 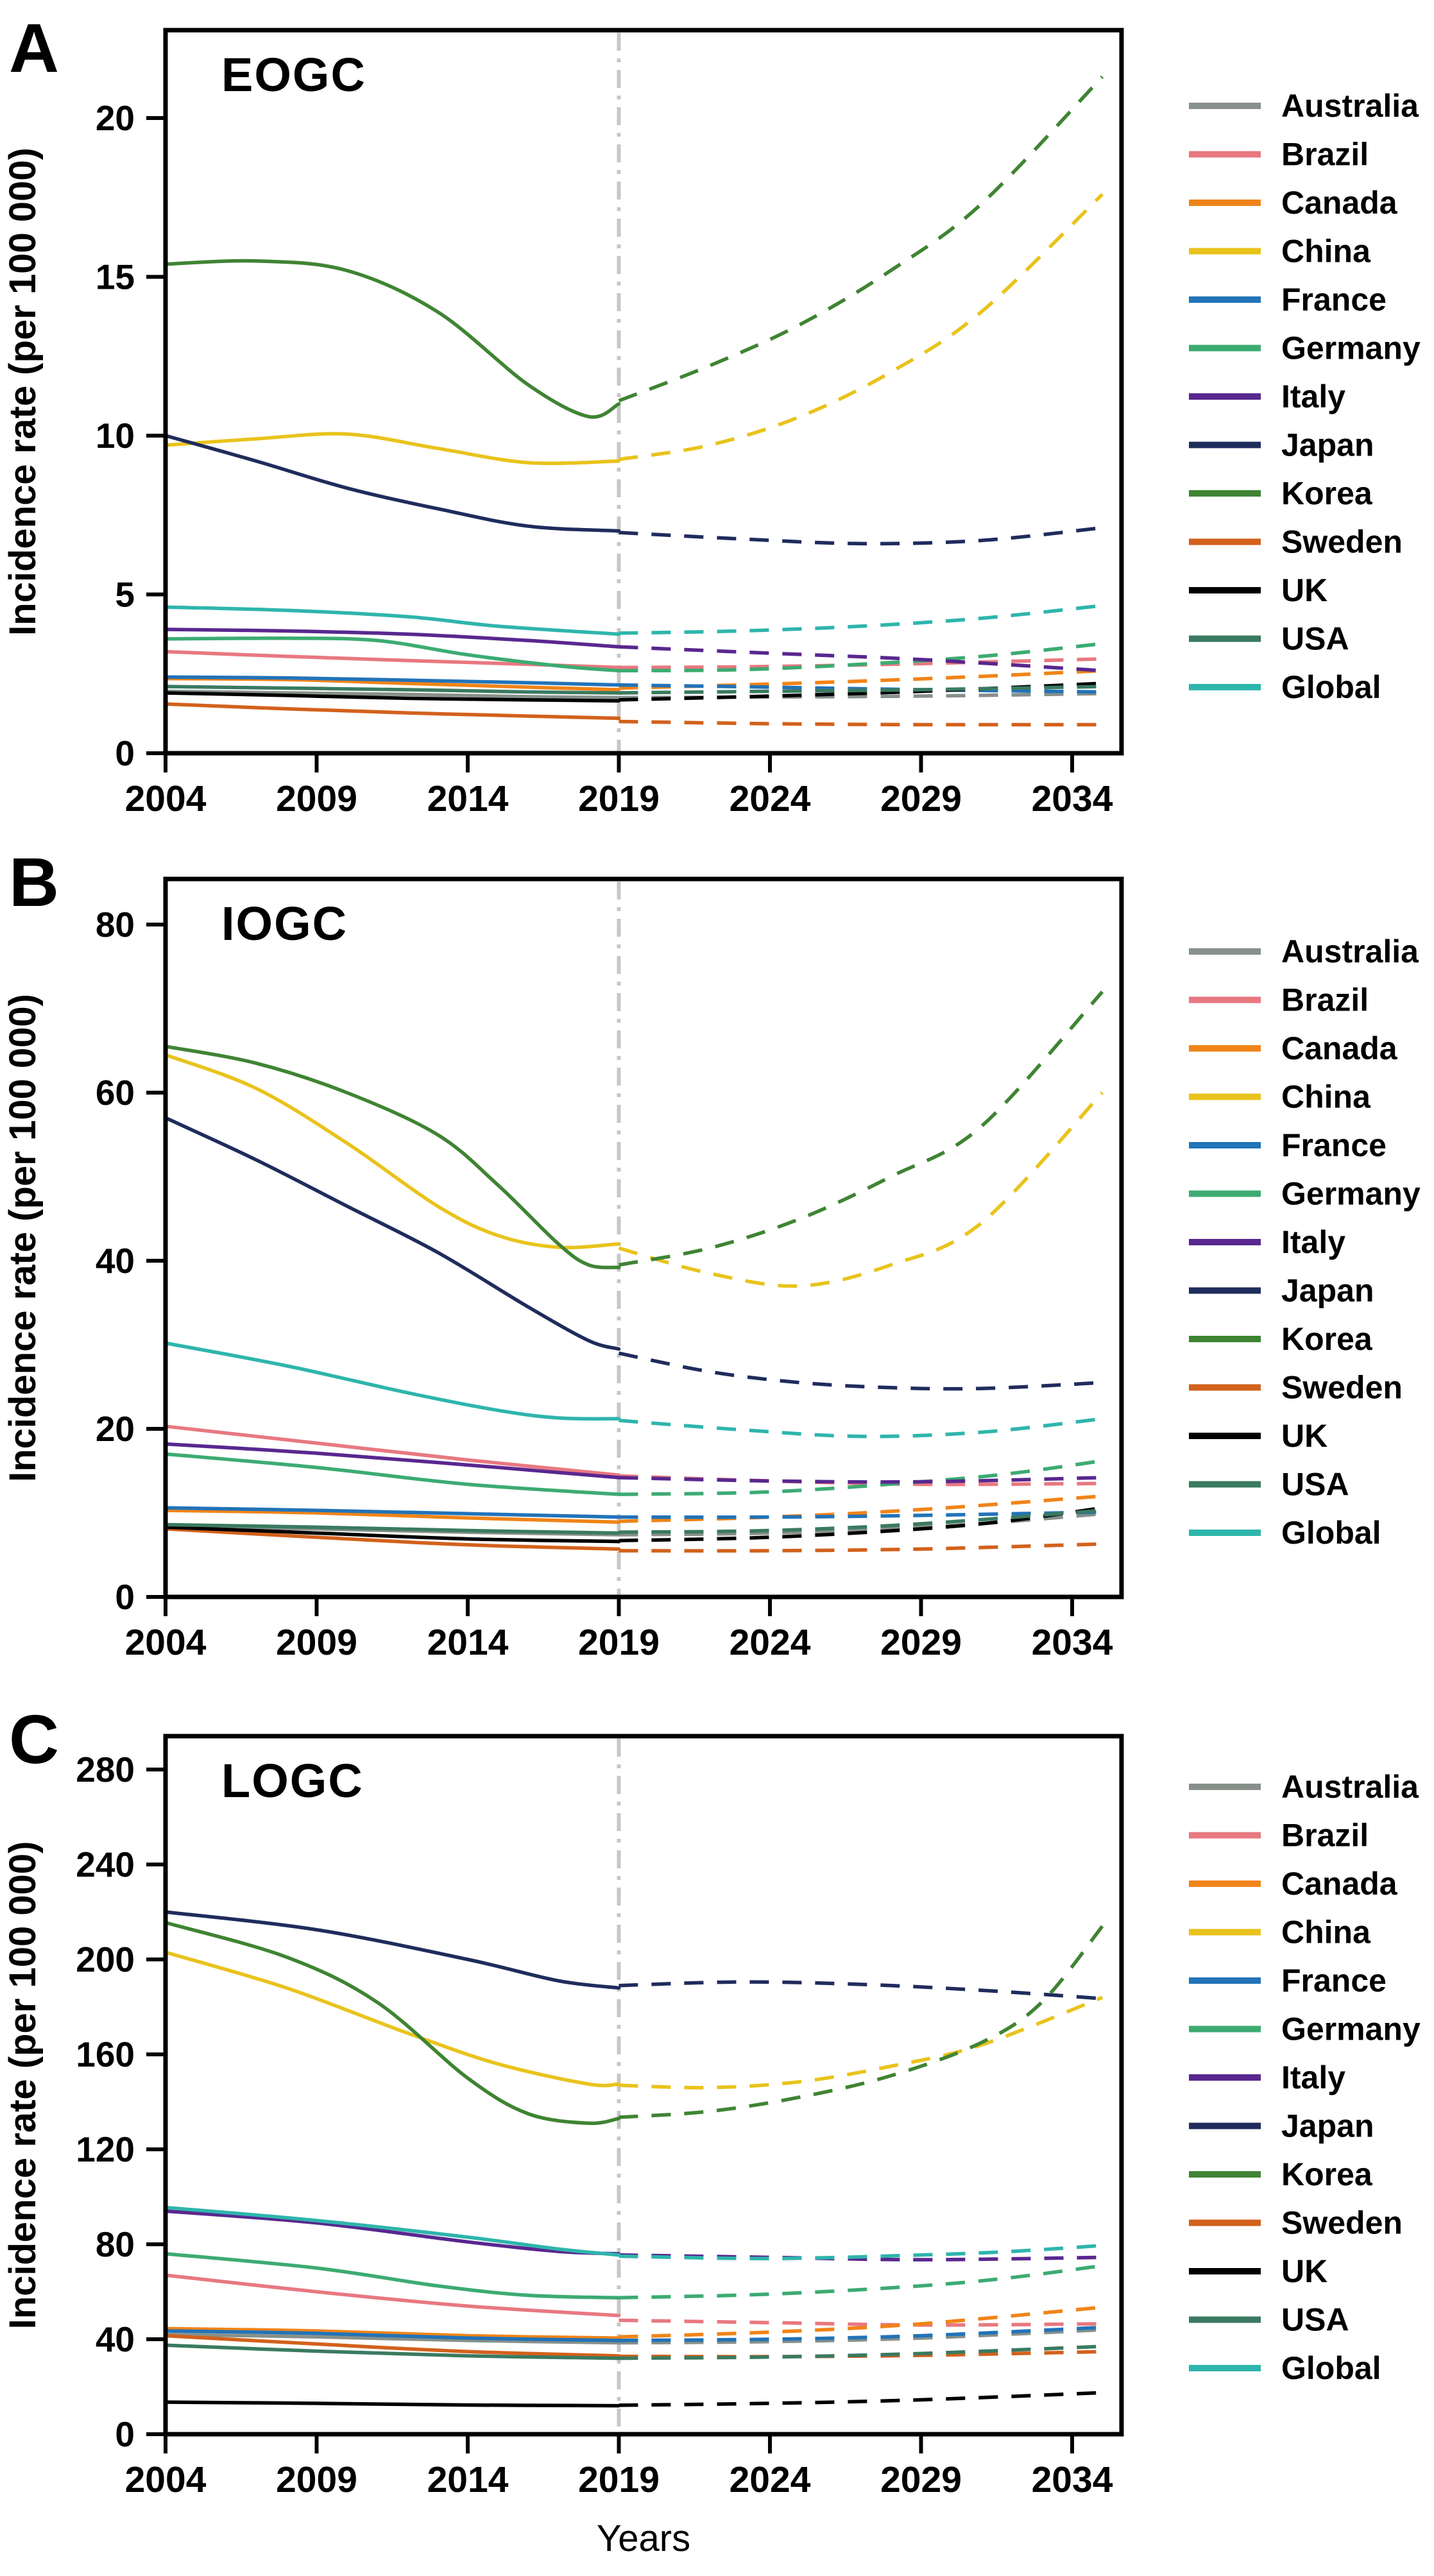 What do you see at coordinates (115, 436) in the screenshot?
I see `y-tick-label: 10` at bounding box center [115, 436].